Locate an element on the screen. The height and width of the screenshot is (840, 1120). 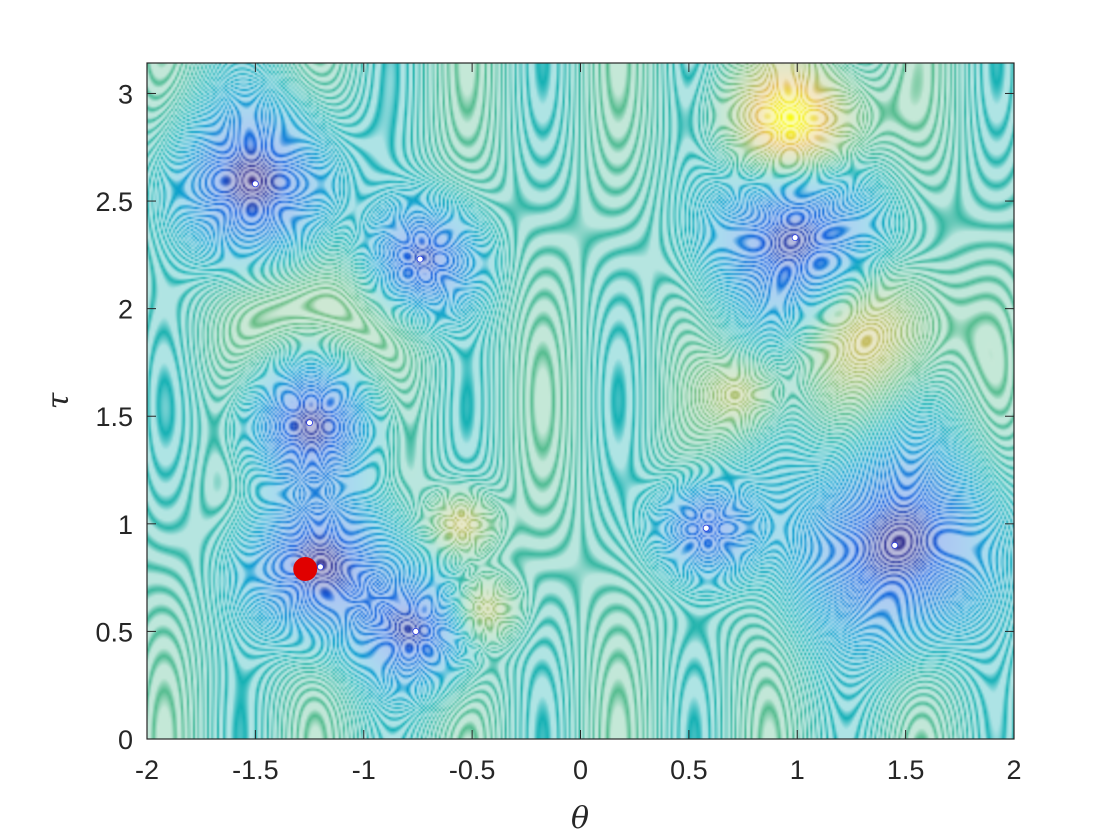
y-tick-label: 2 is located at coordinates (125, 310).